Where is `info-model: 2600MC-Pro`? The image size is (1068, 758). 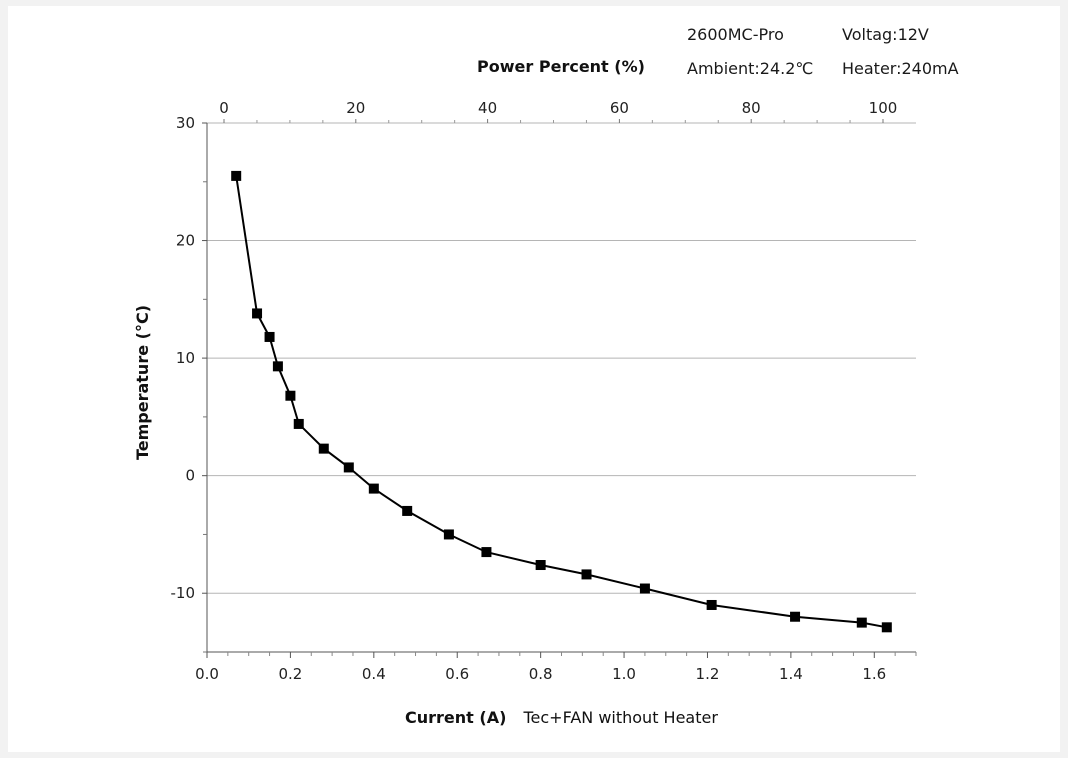
info-model: 2600MC-Pro is located at coordinates (735, 34).